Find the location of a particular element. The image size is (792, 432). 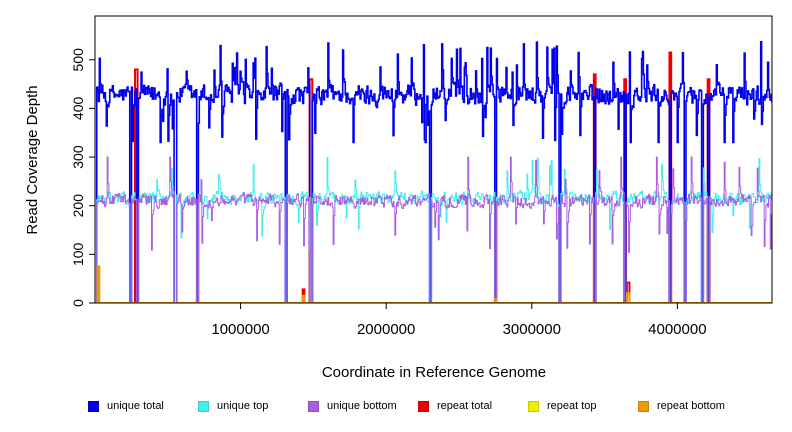

y-tick-label: 300 is located at coordinates (78, 157).